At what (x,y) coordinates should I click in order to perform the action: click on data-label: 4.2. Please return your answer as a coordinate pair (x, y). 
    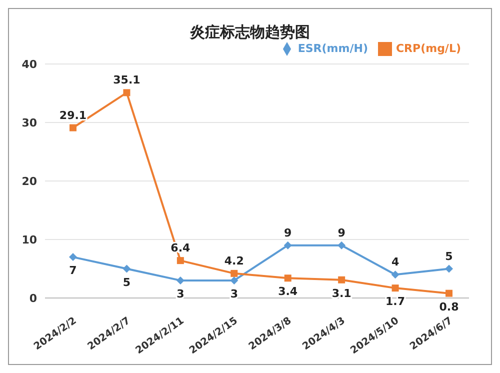
    Looking at the image, I should click on (234, 261).